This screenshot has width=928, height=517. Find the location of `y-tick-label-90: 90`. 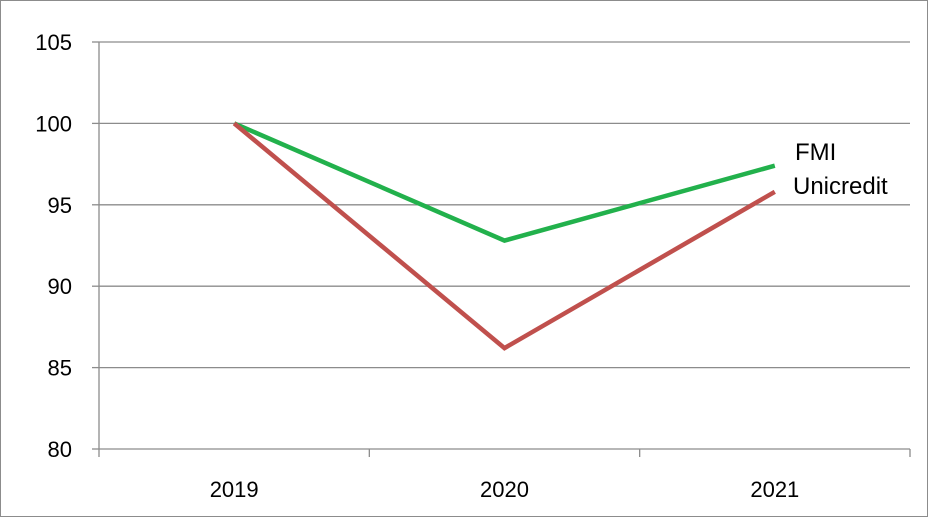

y-tick-label-90: 90 is located at coordinates (60, 286).